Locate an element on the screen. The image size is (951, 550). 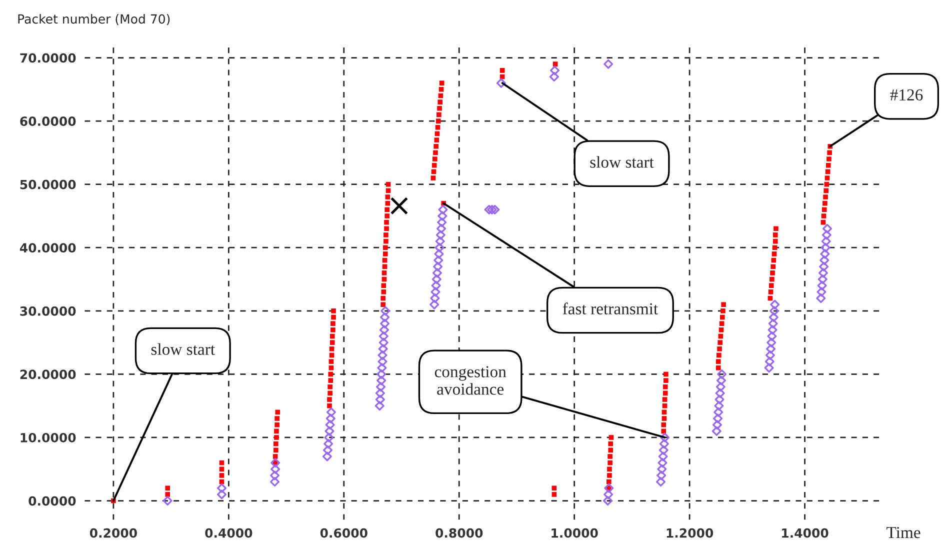
x-tick-label: 1.4000 is located at coordinates (805, 533).